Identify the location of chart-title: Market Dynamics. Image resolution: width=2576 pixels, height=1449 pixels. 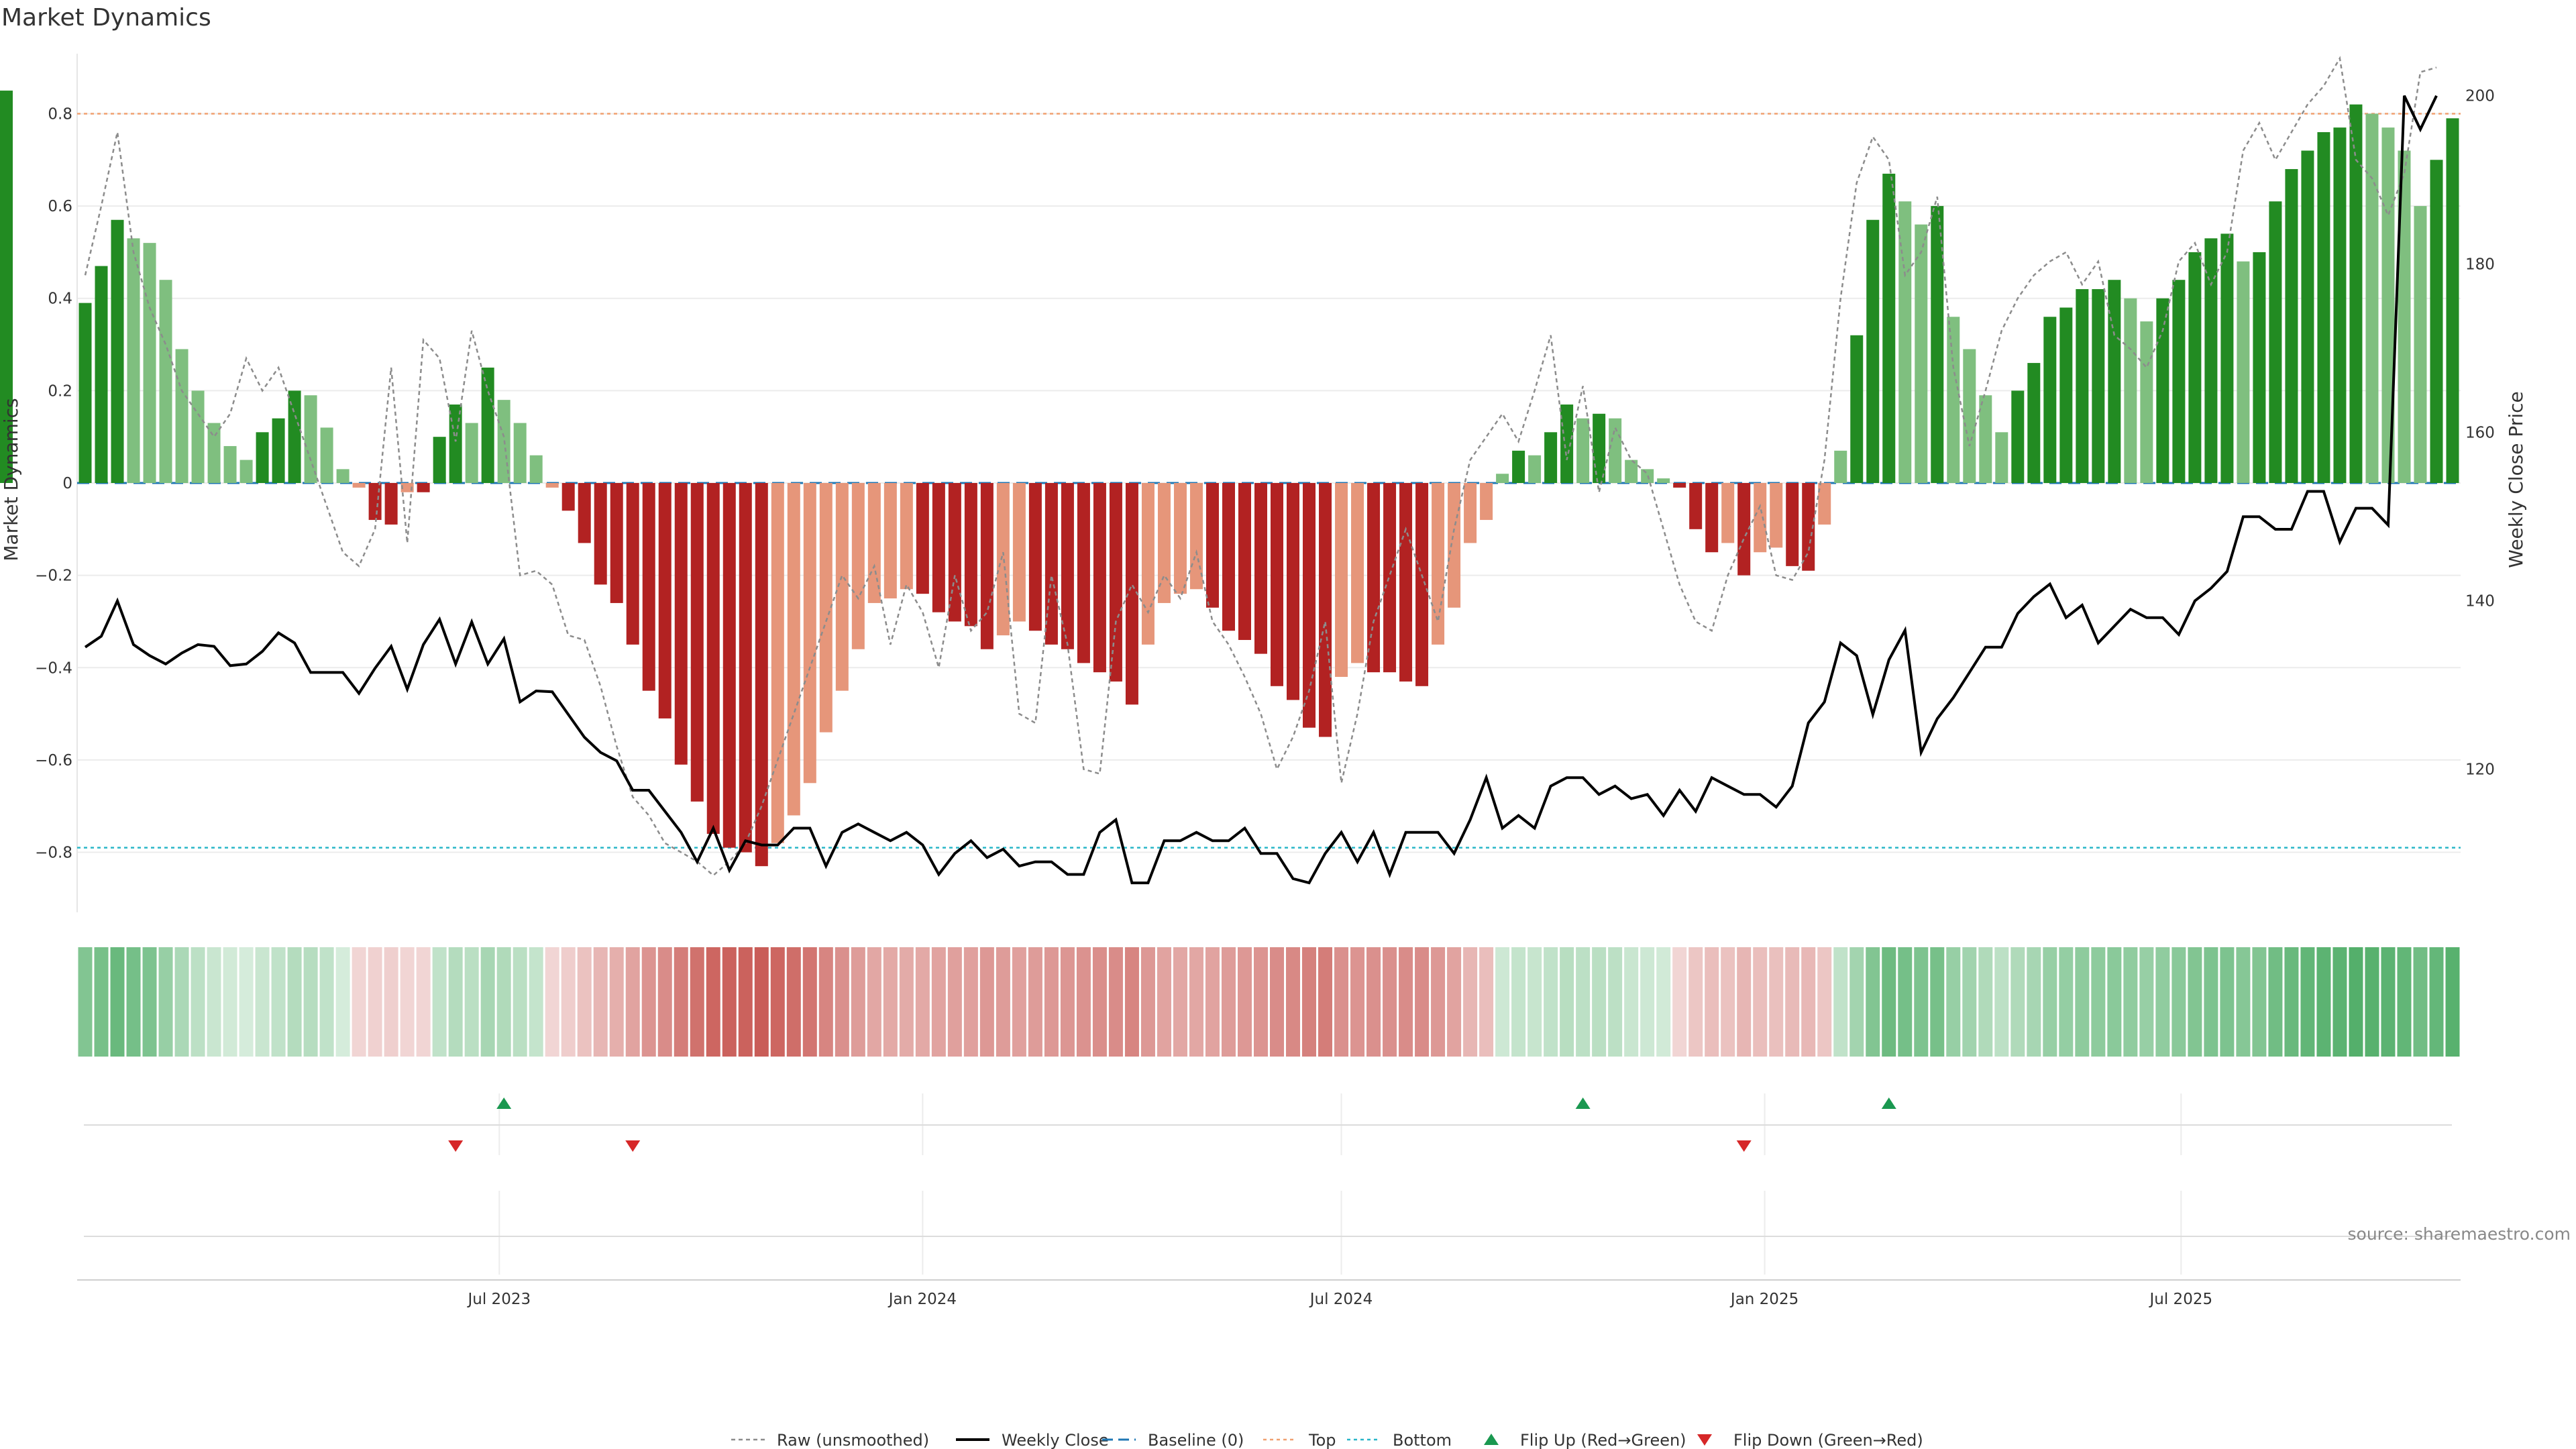
(106, 18).